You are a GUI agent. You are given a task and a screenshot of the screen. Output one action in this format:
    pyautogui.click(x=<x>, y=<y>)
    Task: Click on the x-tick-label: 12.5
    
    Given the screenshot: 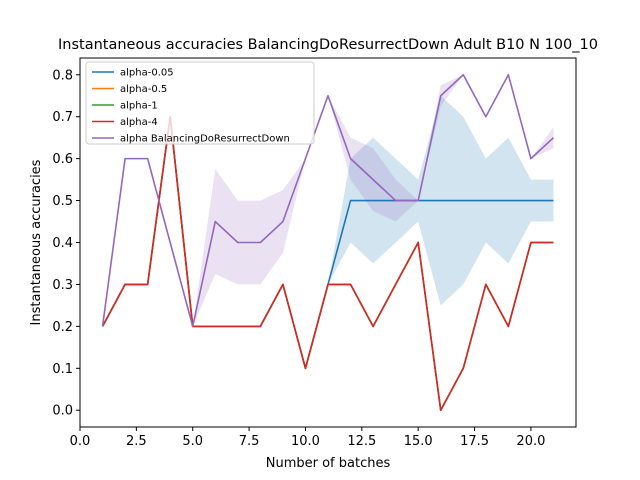 What is the action you would take?
    pyautogui.click(x=361, y=441)
    